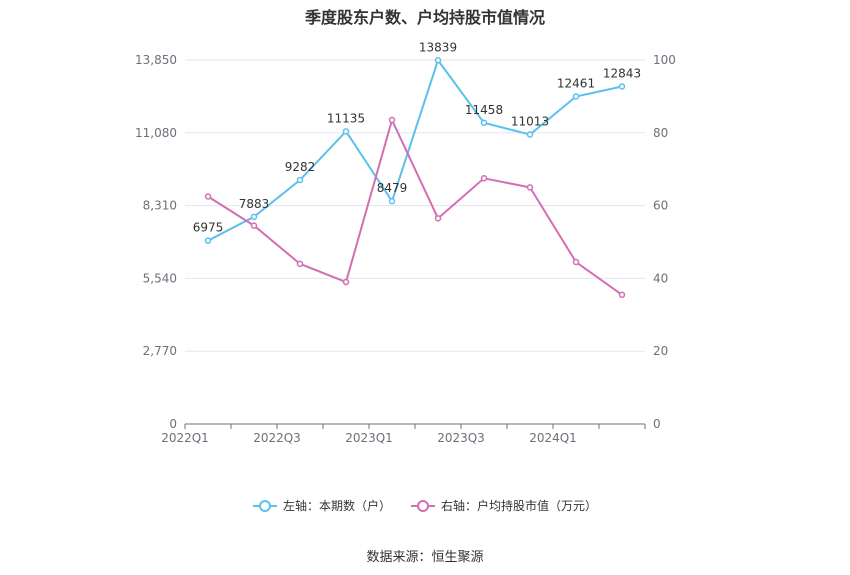 This screenshot has width=850, height=575. Describe the element at coordinates (160, 278) in the screenshot. I see `y-left-tick-label: 5,540` at that location.